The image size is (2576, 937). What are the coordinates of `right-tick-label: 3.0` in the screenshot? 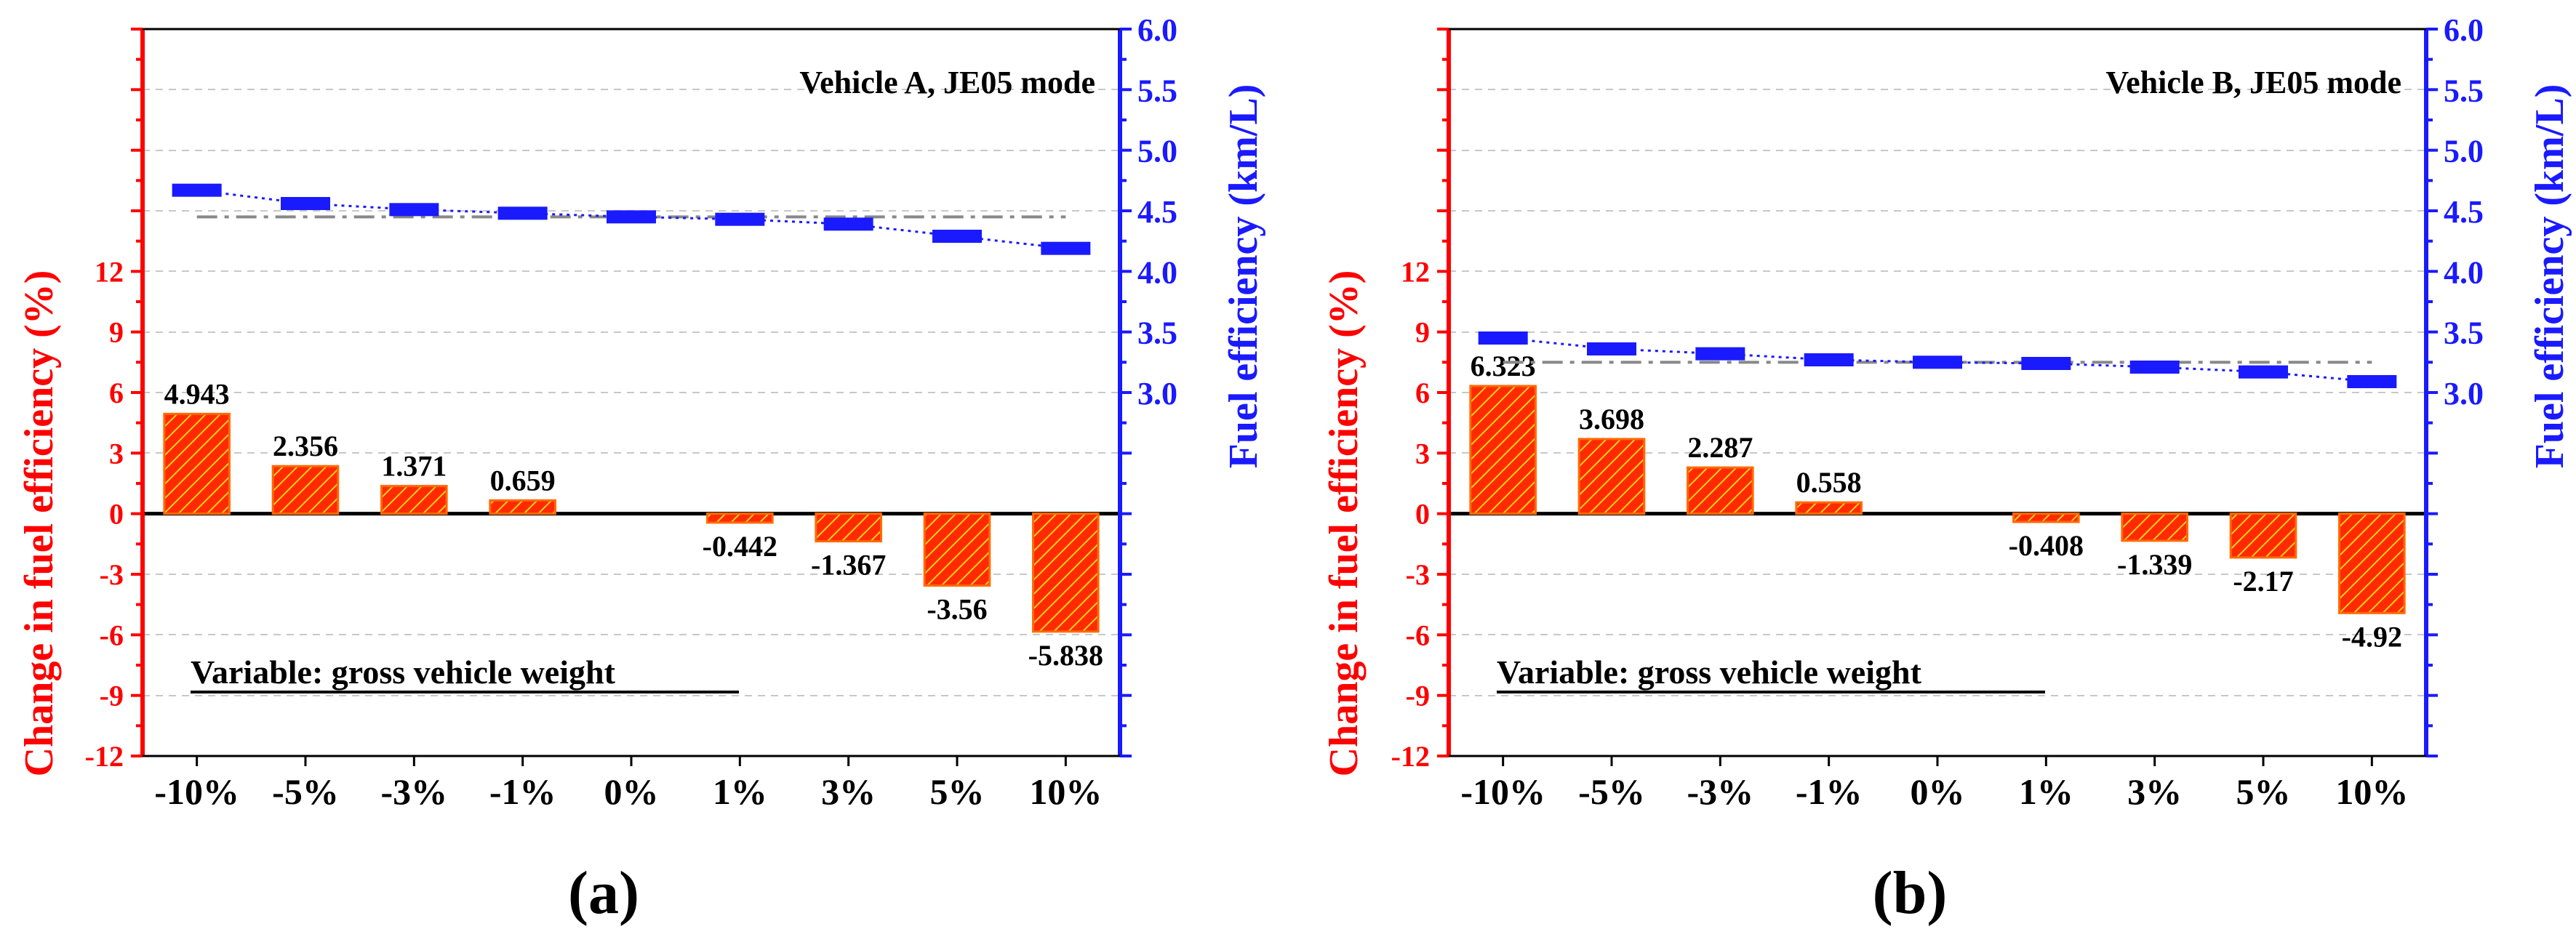 It's located at (1157, 393).